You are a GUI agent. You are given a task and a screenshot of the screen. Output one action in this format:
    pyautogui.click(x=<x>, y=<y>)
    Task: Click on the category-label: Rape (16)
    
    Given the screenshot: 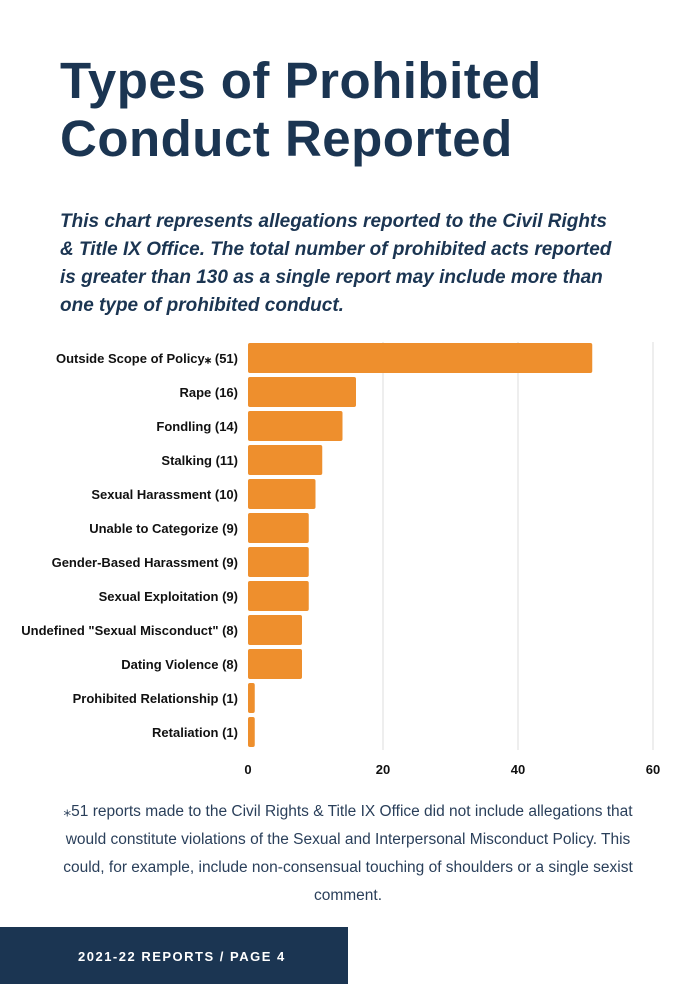 What is the action you would take?
    pyautogui.click(x=208, y=392)
    